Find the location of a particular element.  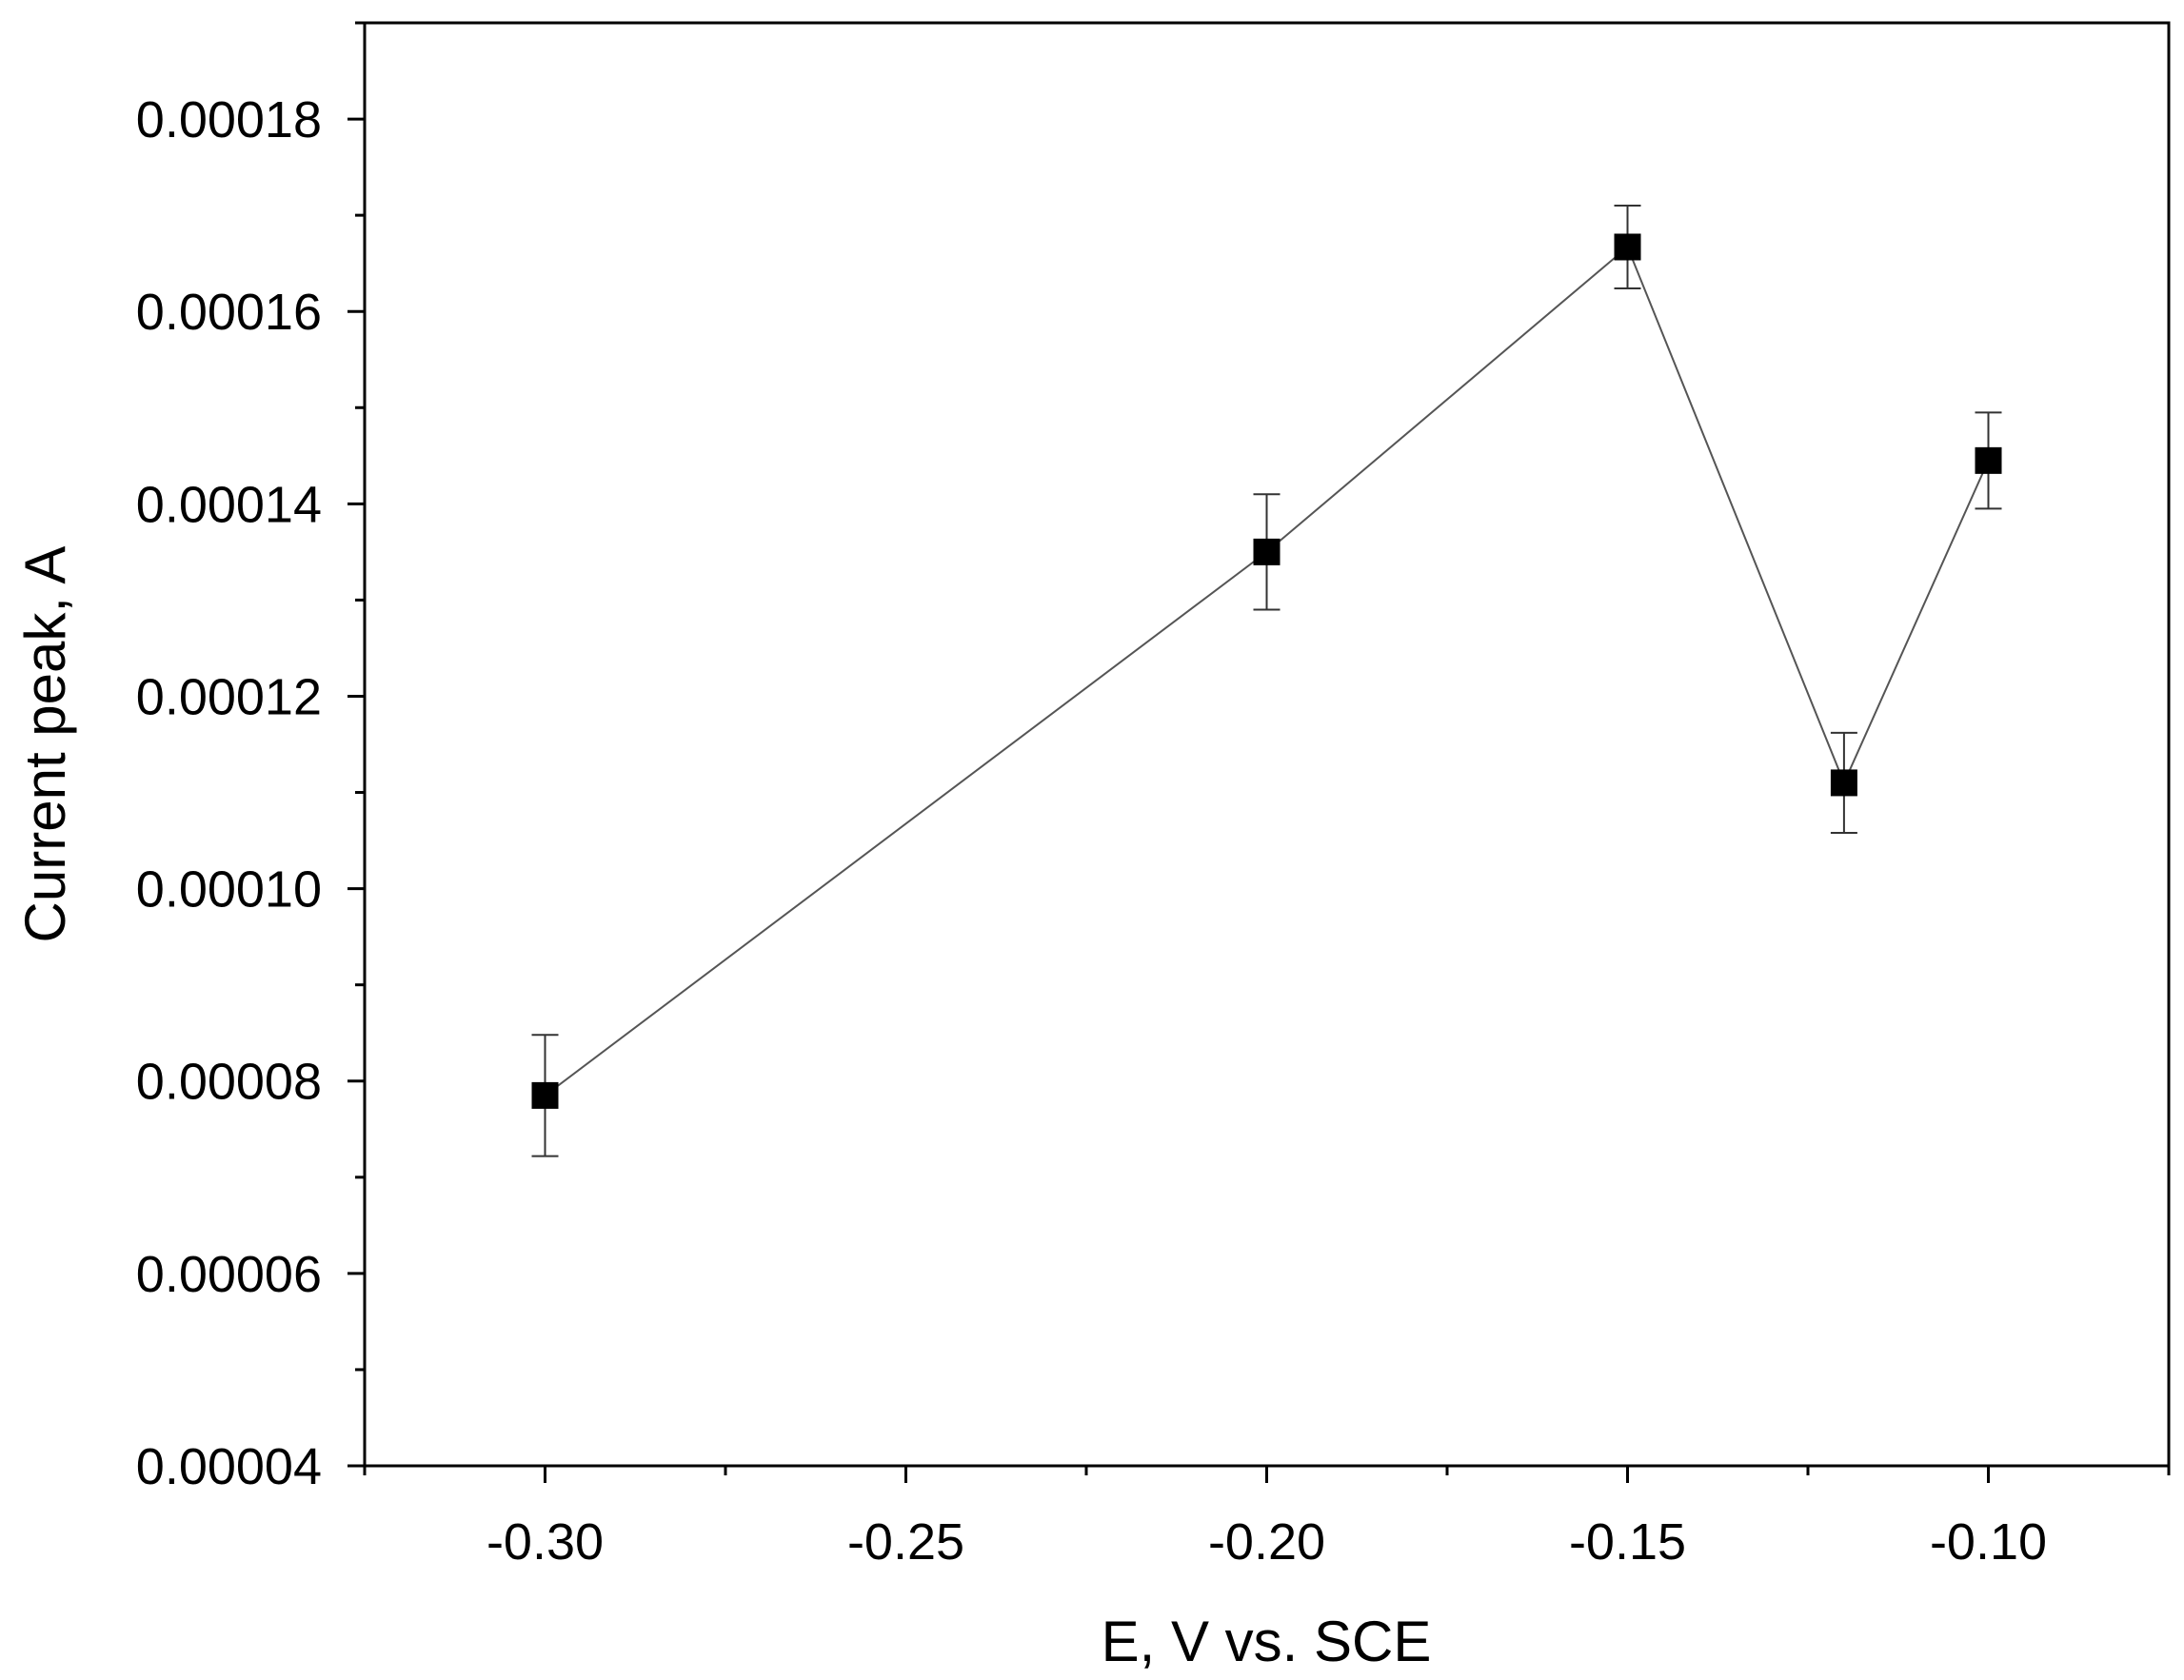

y-tick-label: 0.00006 is located at coordinates (229, 1274).